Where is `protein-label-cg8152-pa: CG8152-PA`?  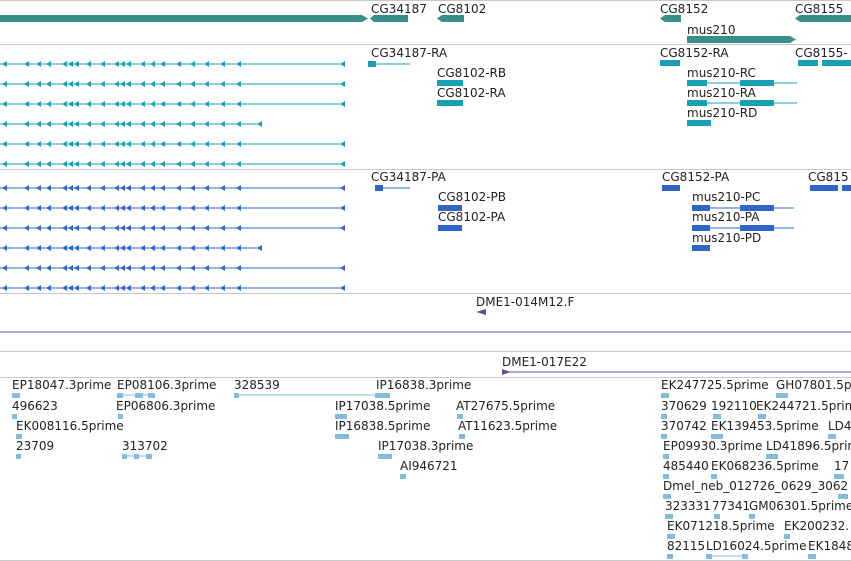 protein-label-cg8152-pa: CG8152-PA is located at coordinates (696, 177).